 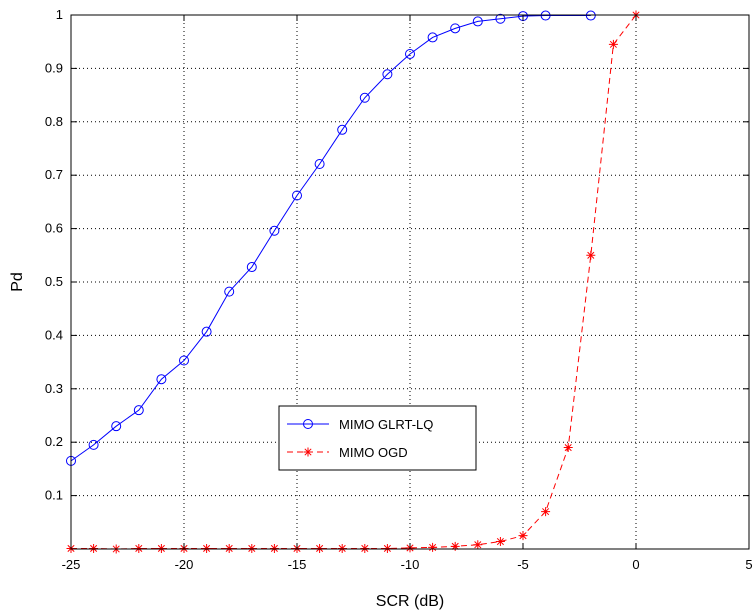 What do you see at coordinates (54, 388) in the screenshot?
I see `y-tick-label: 0.3` at bounding box center [54, 388].